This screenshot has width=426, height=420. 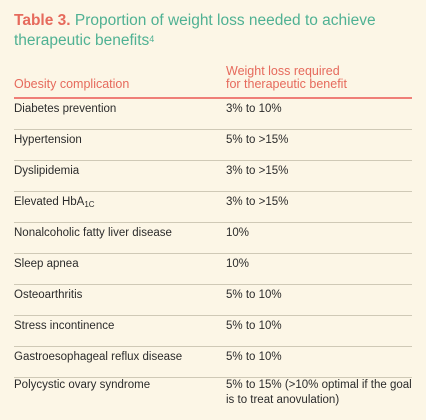 What do you see at coordinates (42, 20) in the screenshot?
I see `table-number: Table 3.` at bounding box center [42, 20].